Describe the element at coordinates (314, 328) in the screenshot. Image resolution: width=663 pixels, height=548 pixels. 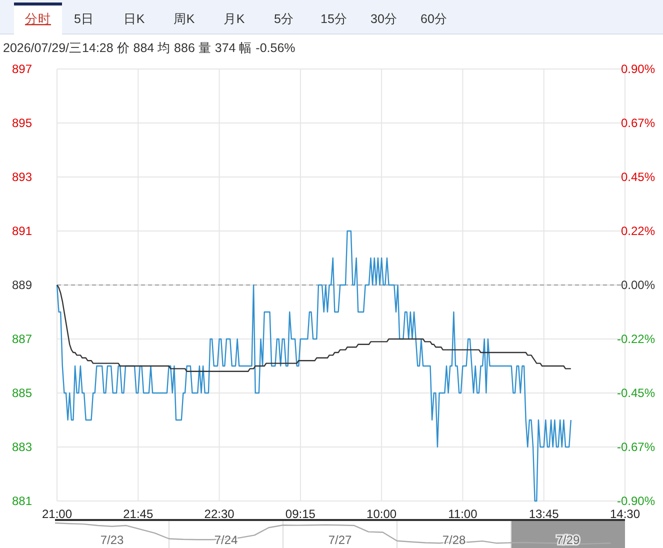
I see `line-series` at that location.